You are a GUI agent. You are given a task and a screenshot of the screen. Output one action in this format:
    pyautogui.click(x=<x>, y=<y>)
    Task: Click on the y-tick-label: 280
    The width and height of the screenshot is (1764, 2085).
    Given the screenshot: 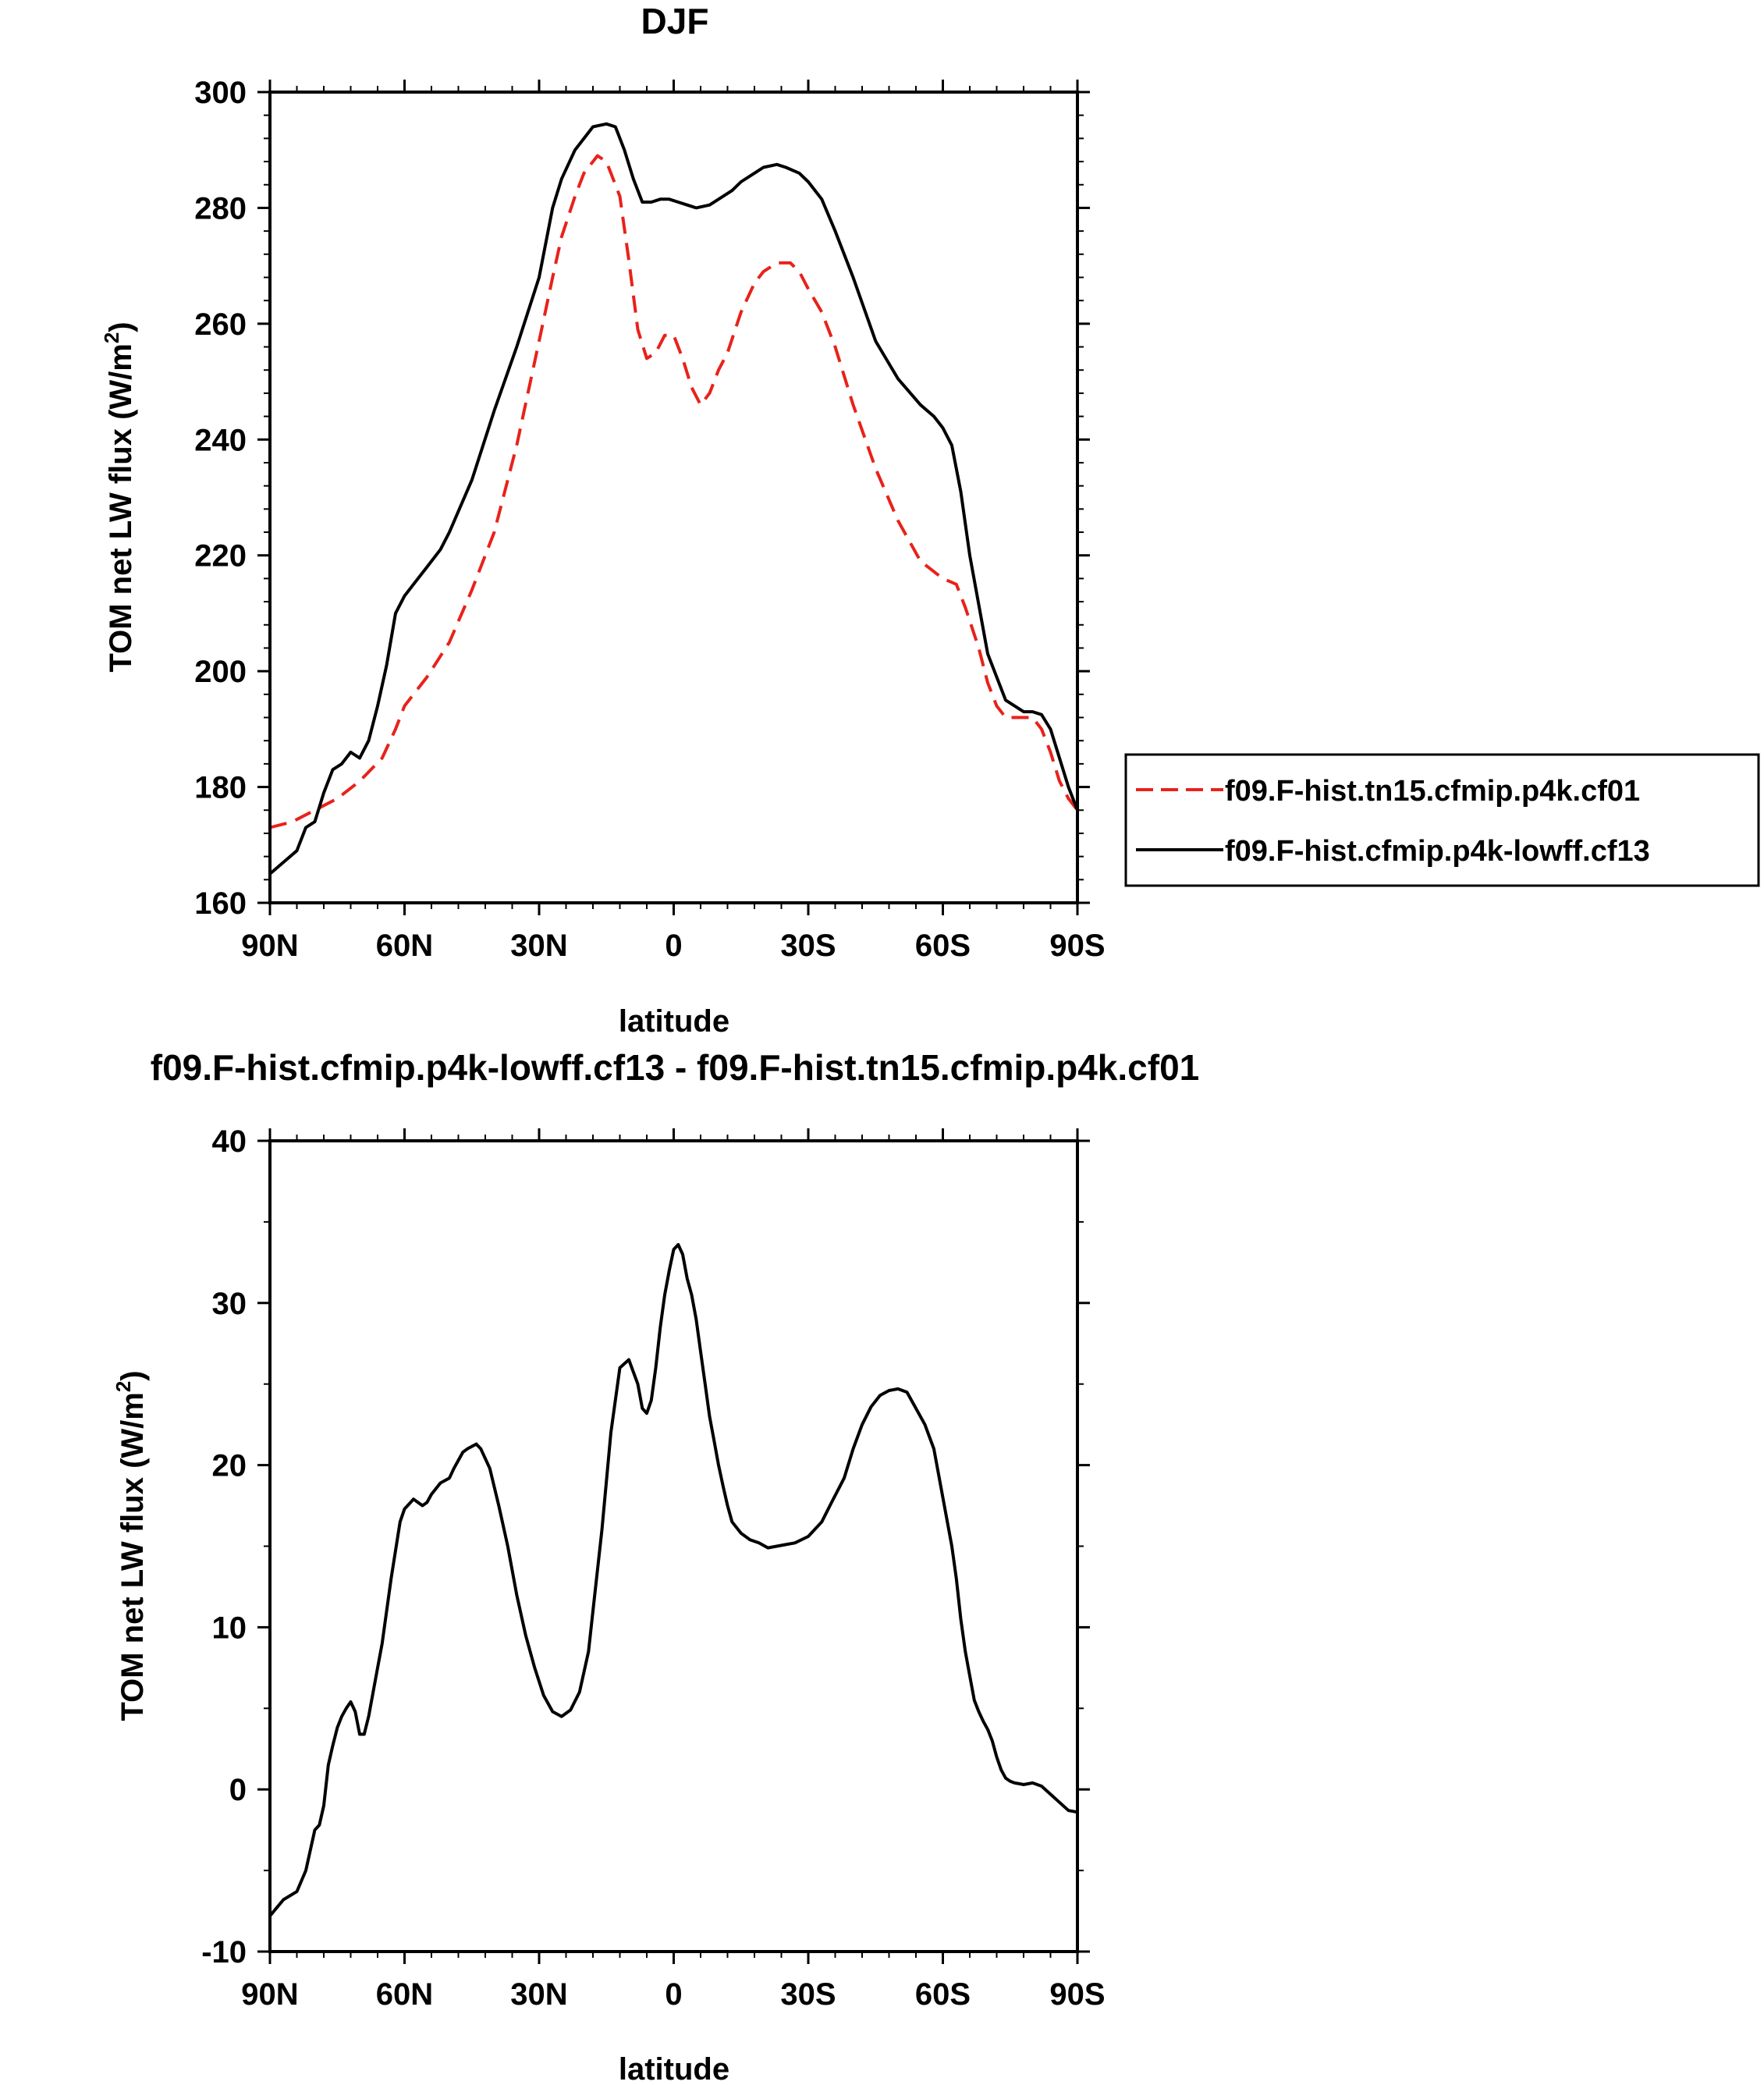 What is the action you would take?
    pyautogui.click(x=220, y=208)
    